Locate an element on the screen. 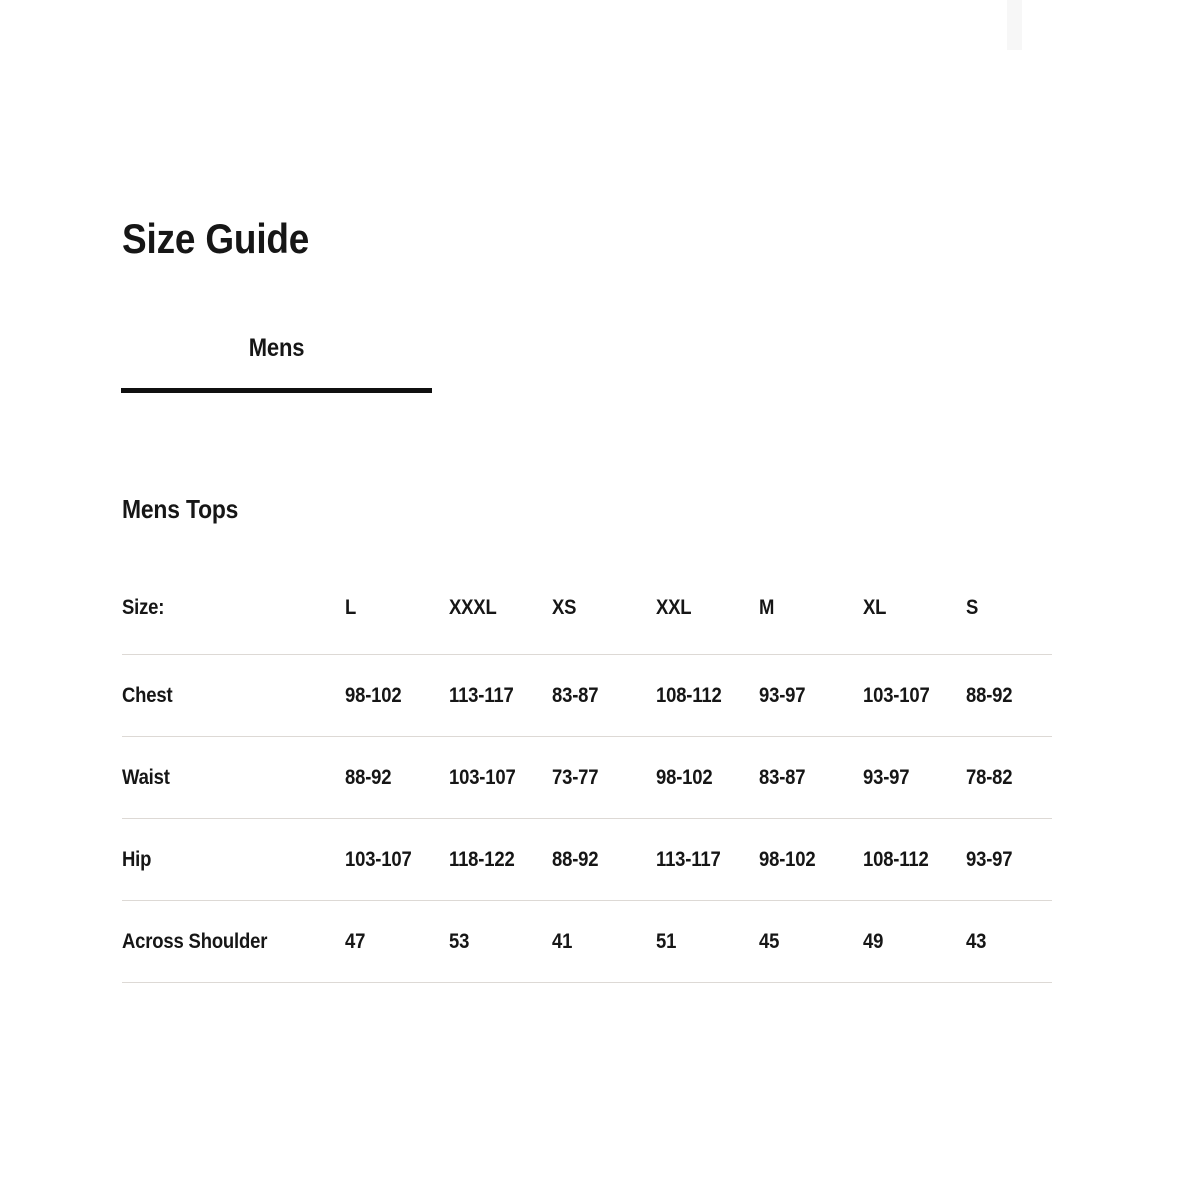  page-title: Size Guide is located at coordinates (228, 239).